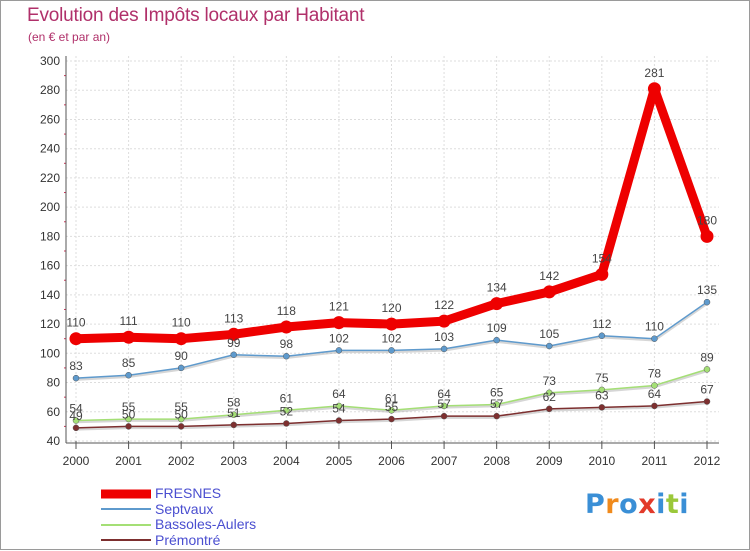 Image resolution: width=750 pixels, height=551 pixels. Describe the element at coordinates (549, 334) in the screenshot. I see `data-label-septvaux: 105` at that location.